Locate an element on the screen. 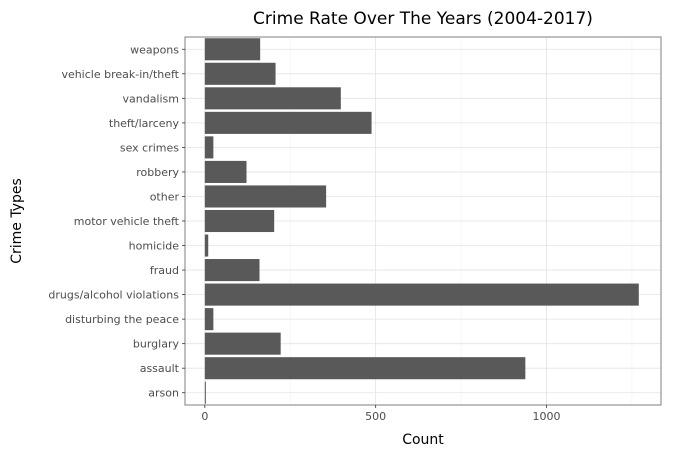  bar-motor-vehicle-theft is located at coordinates (239, 221).